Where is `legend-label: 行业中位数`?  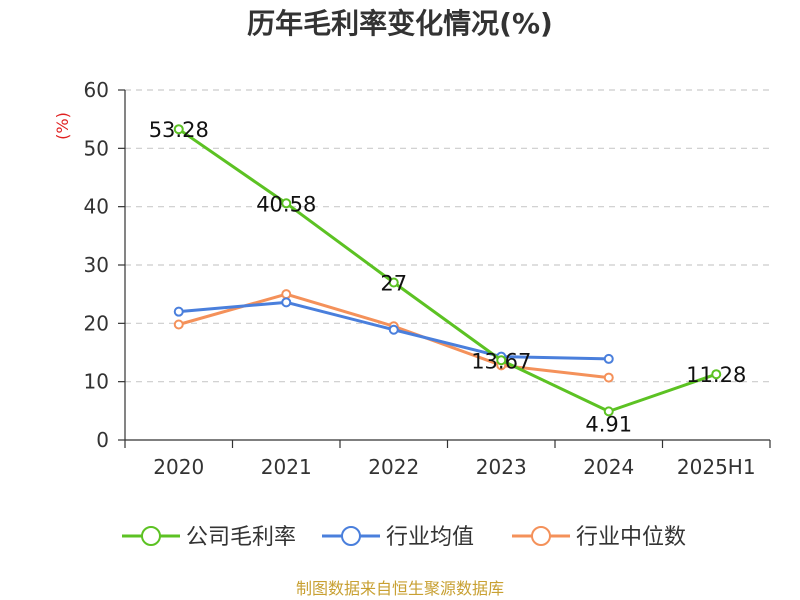
legend-label: 行业中位数 is located at coordinates (631, 537).